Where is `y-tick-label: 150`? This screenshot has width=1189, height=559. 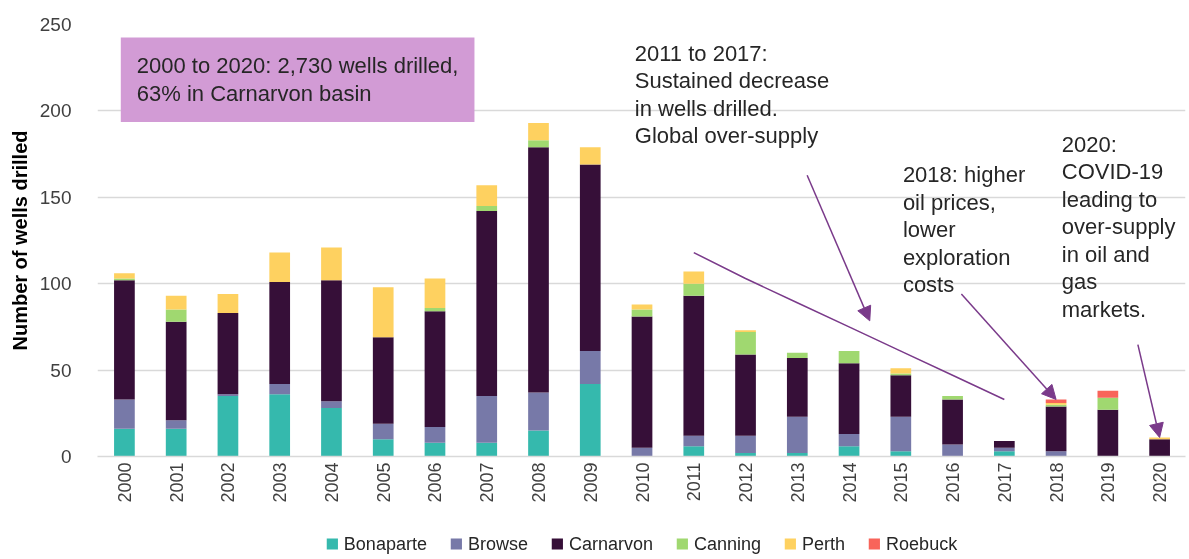
y-tick-label: 150 is located at coordinates (55, 197).